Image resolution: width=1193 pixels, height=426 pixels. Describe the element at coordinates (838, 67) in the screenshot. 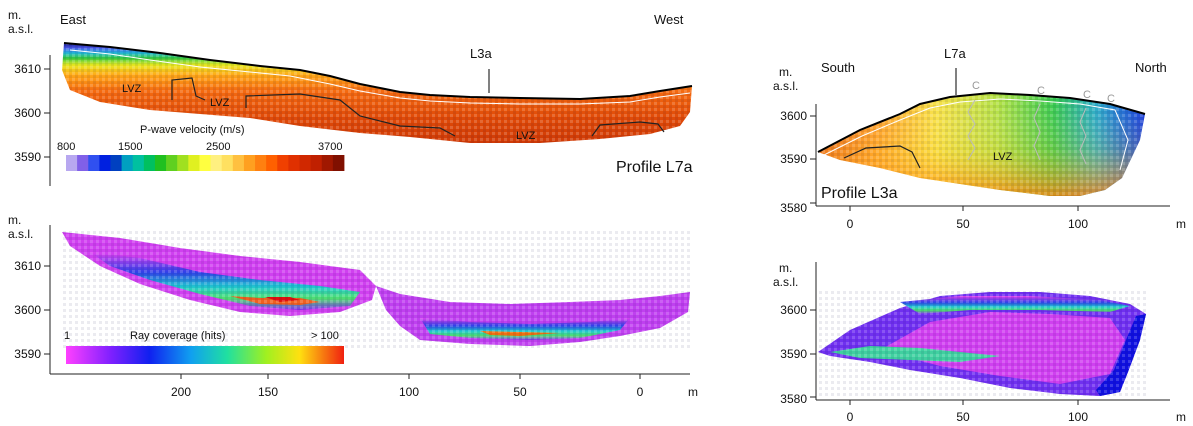

I see `direction-south-label: South` at that location.